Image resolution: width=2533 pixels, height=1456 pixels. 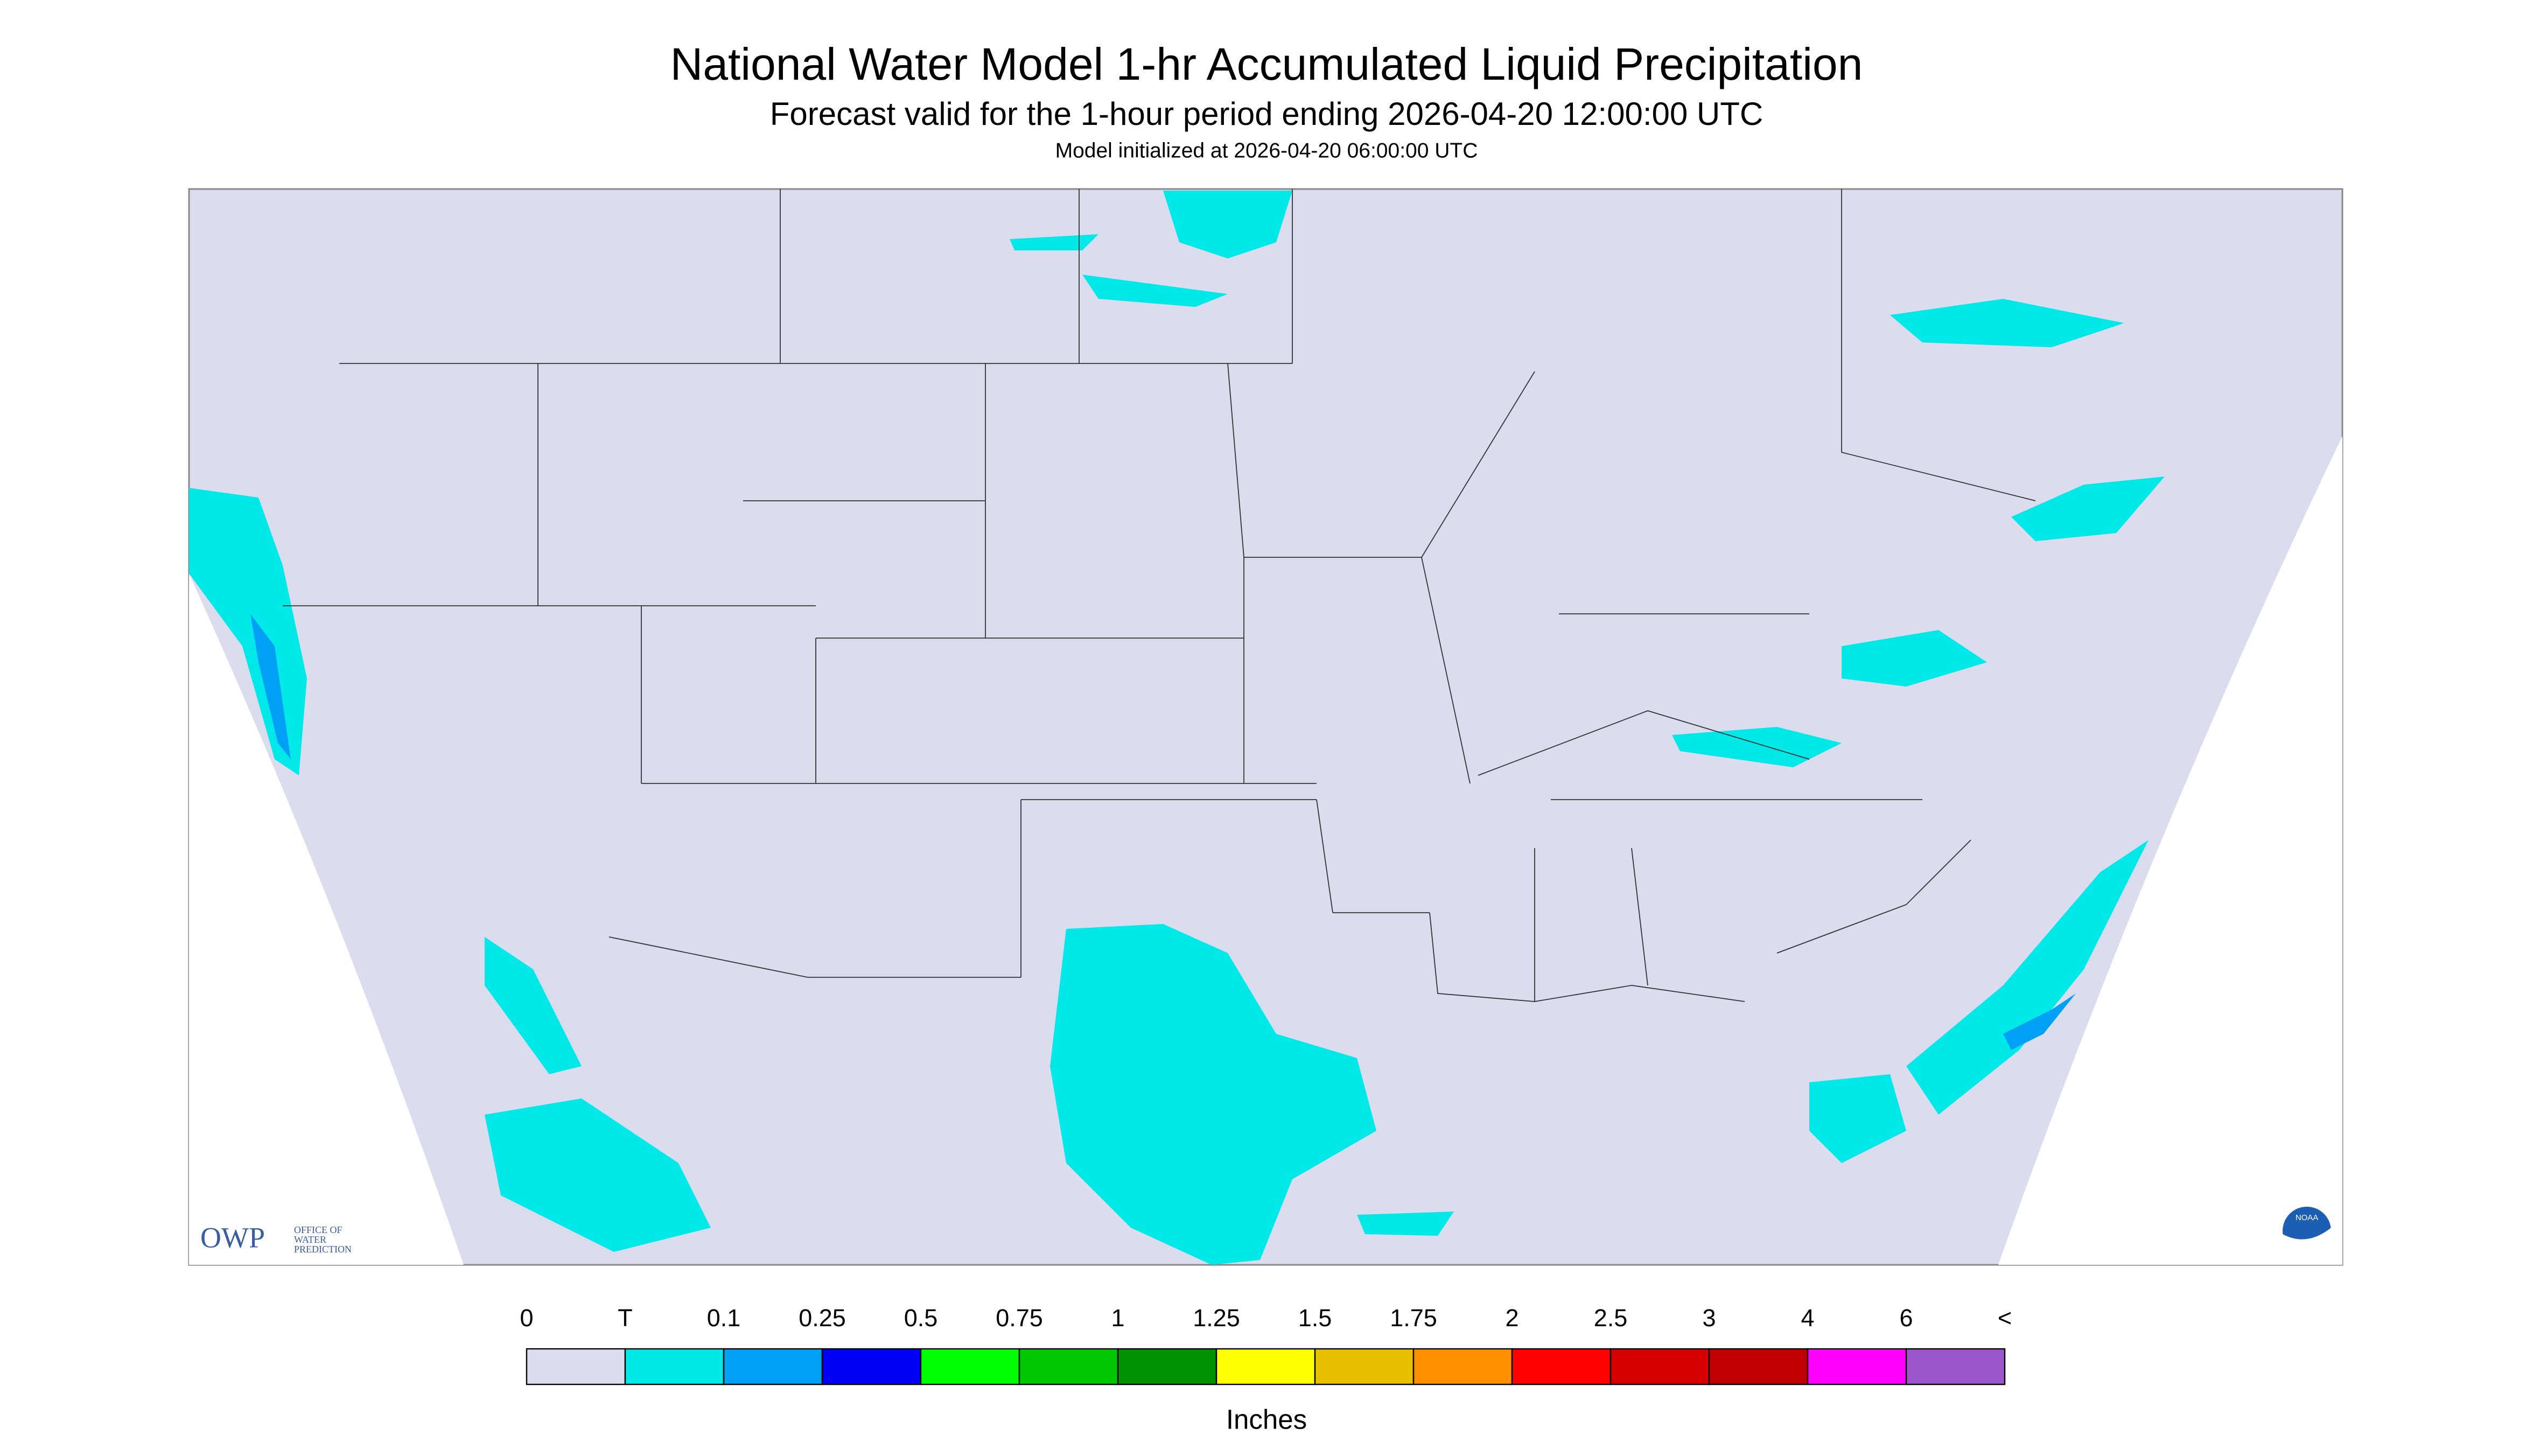 I want to click on legend-label: 4, so click(x=1807, y=1318).